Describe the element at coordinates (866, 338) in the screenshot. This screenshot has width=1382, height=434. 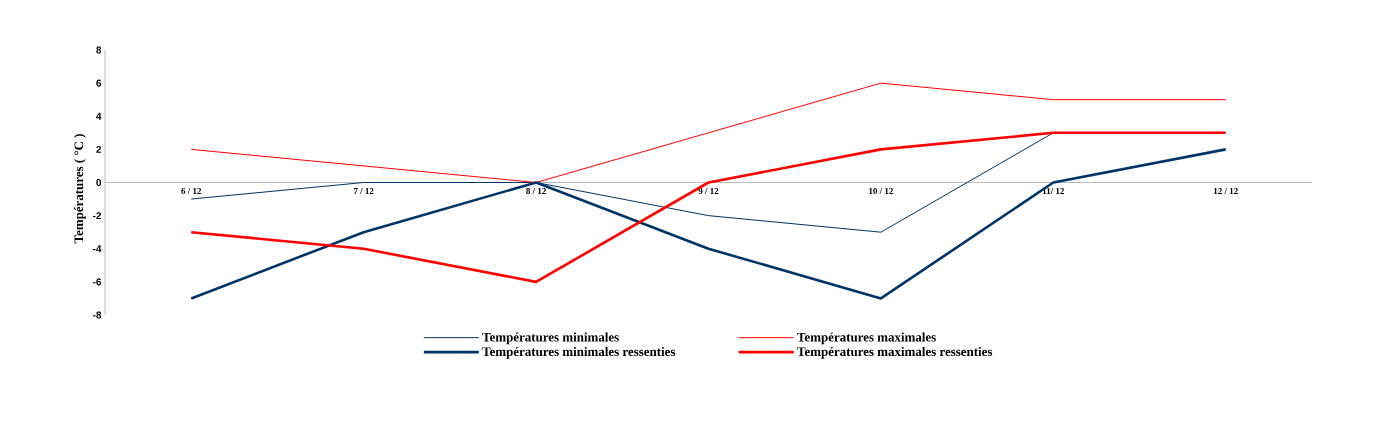
I see `legend-label: Températures maximales` at that location.